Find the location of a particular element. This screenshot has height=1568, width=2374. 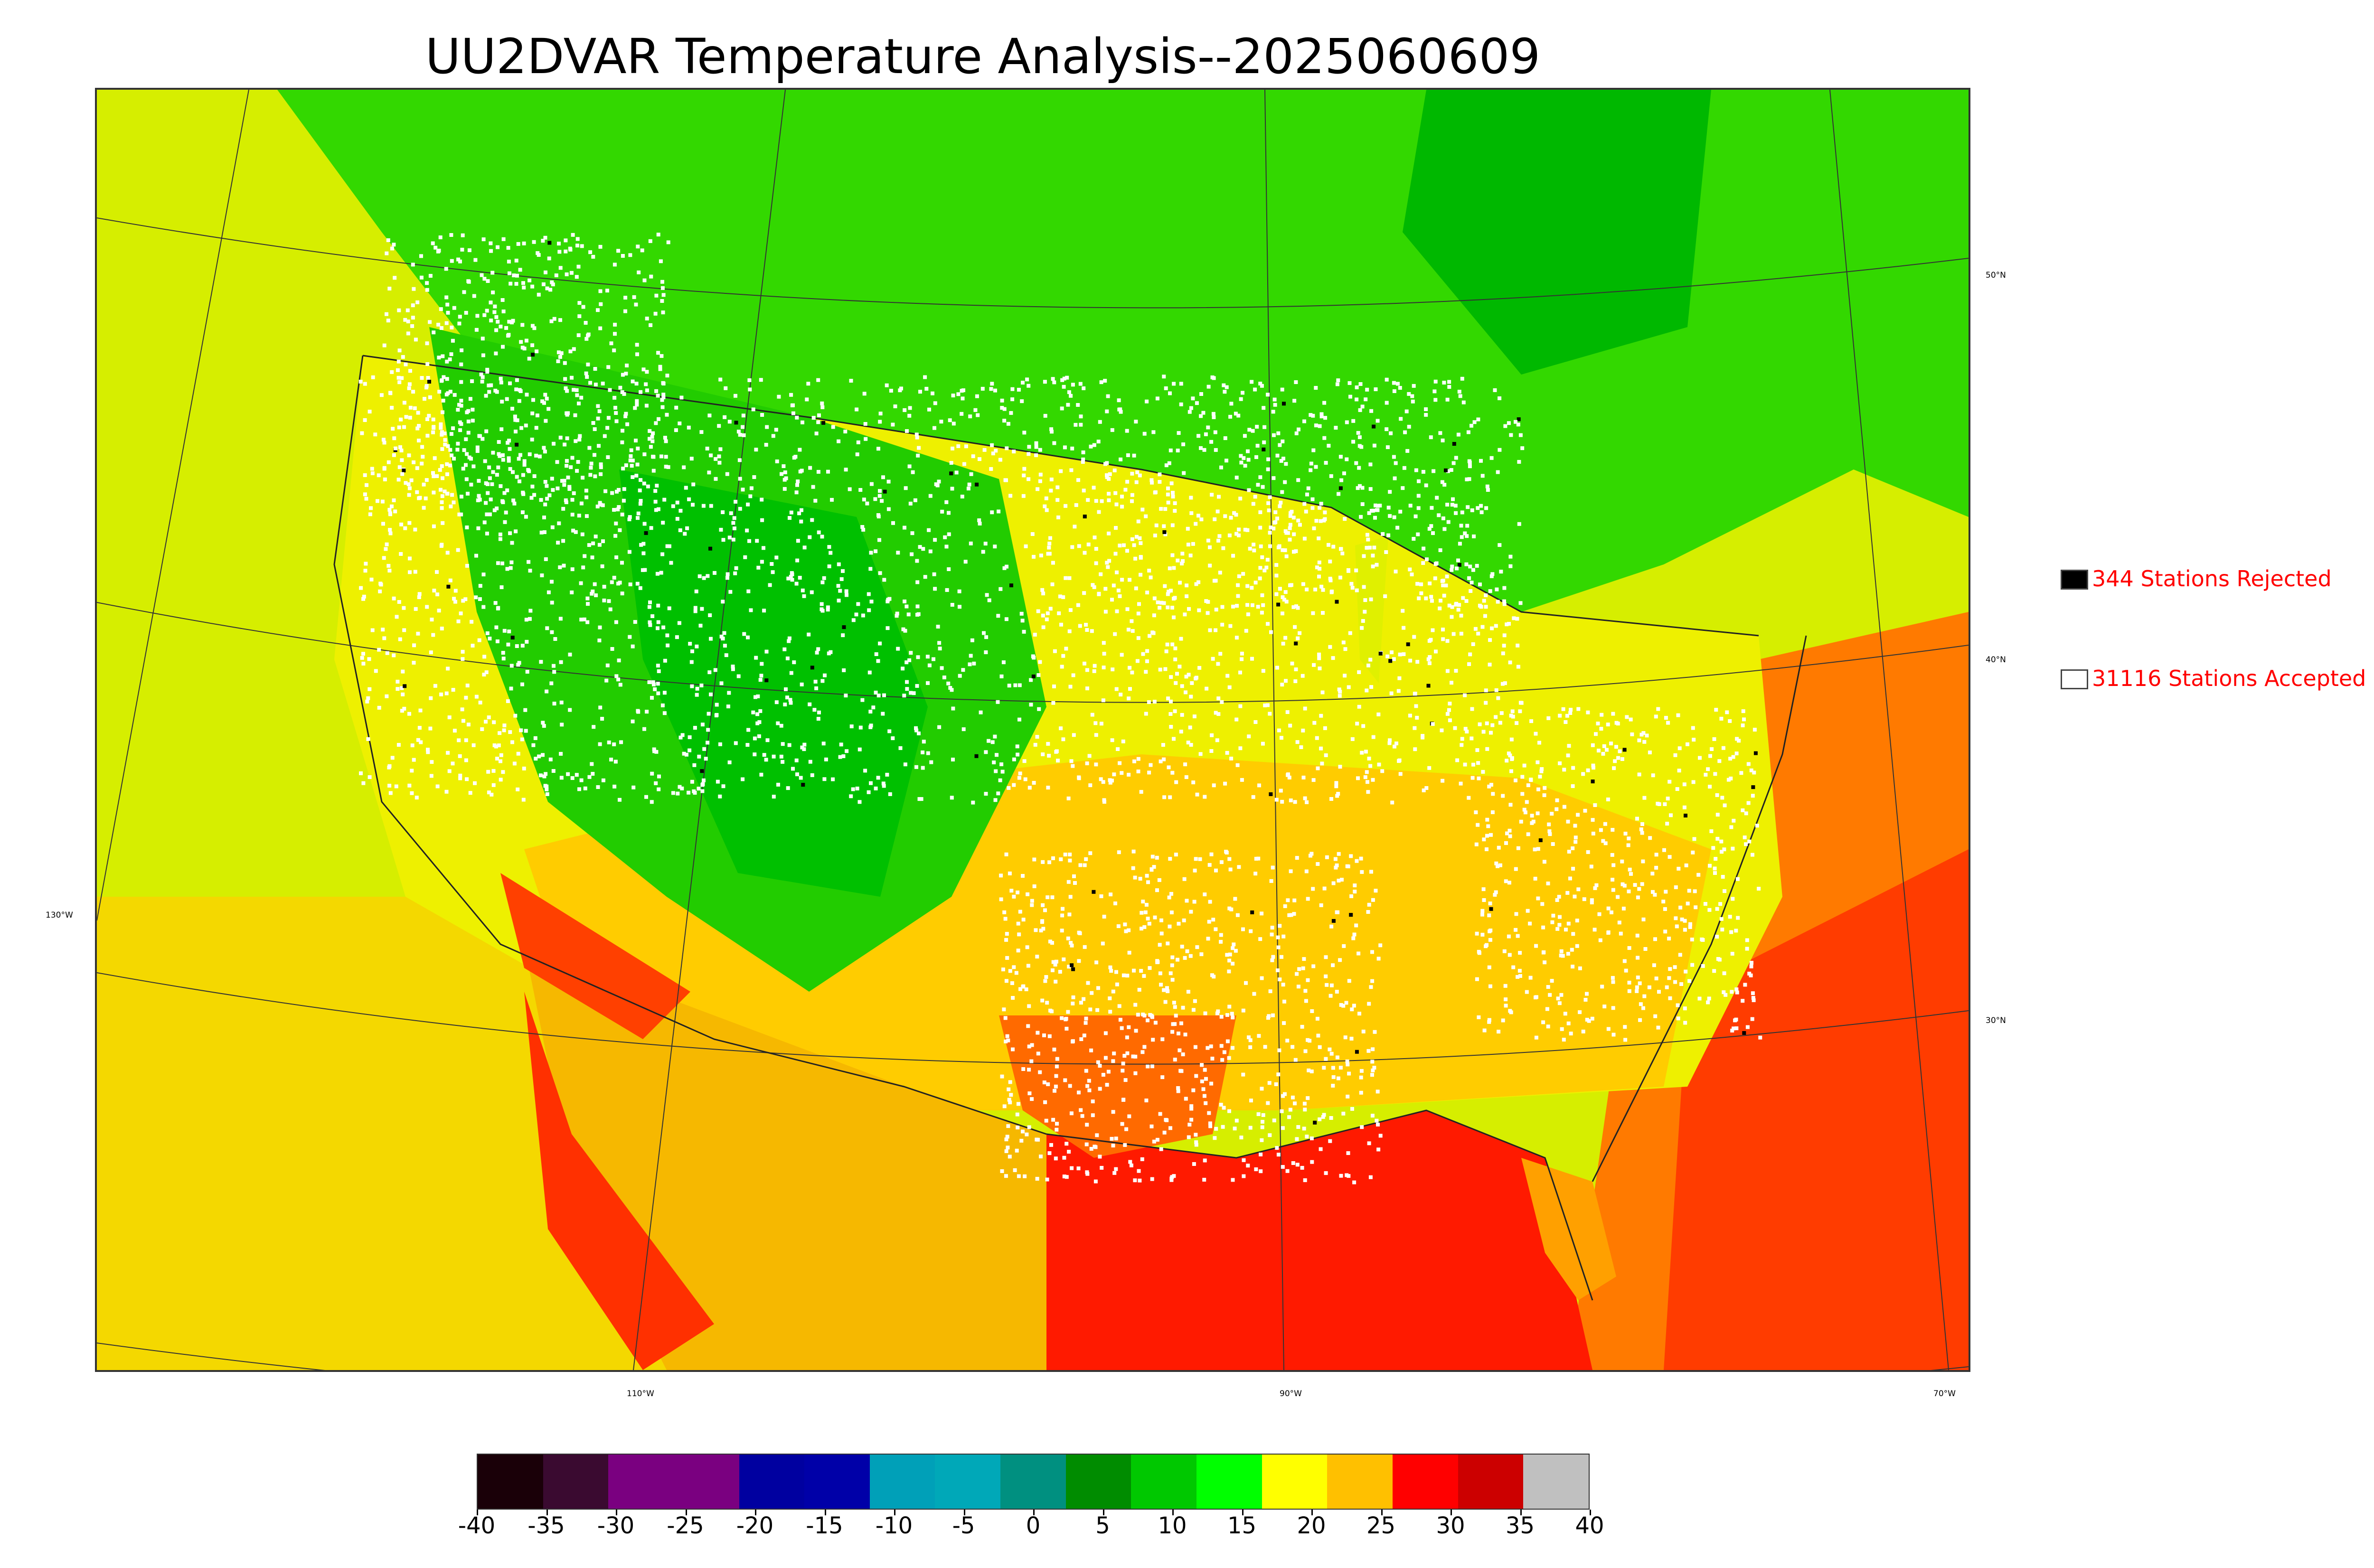

colorbar is located at coordinates (1033, 1482).